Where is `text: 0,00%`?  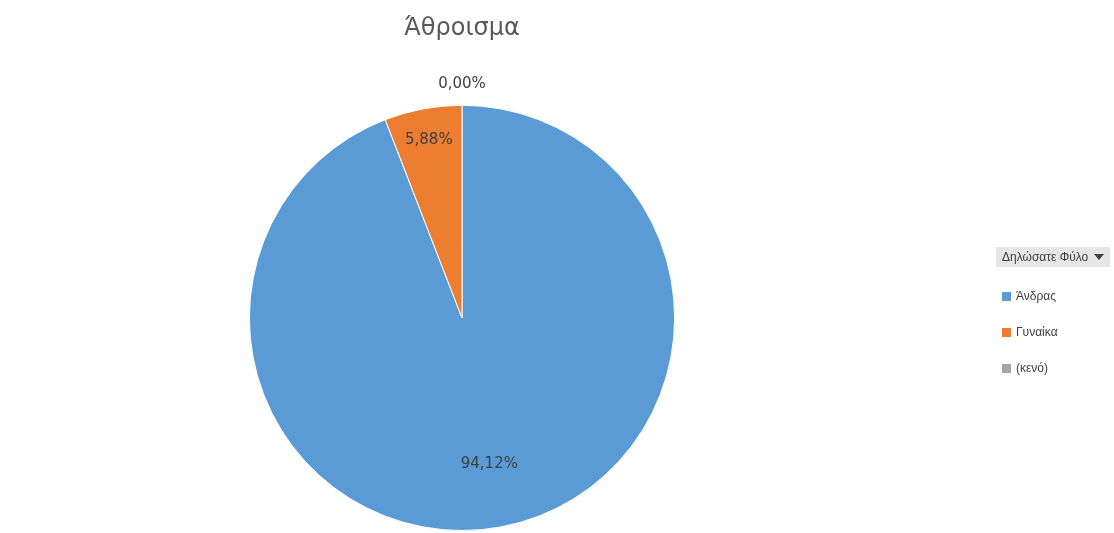 text: 0,00% is located at coordinates (462, 82).